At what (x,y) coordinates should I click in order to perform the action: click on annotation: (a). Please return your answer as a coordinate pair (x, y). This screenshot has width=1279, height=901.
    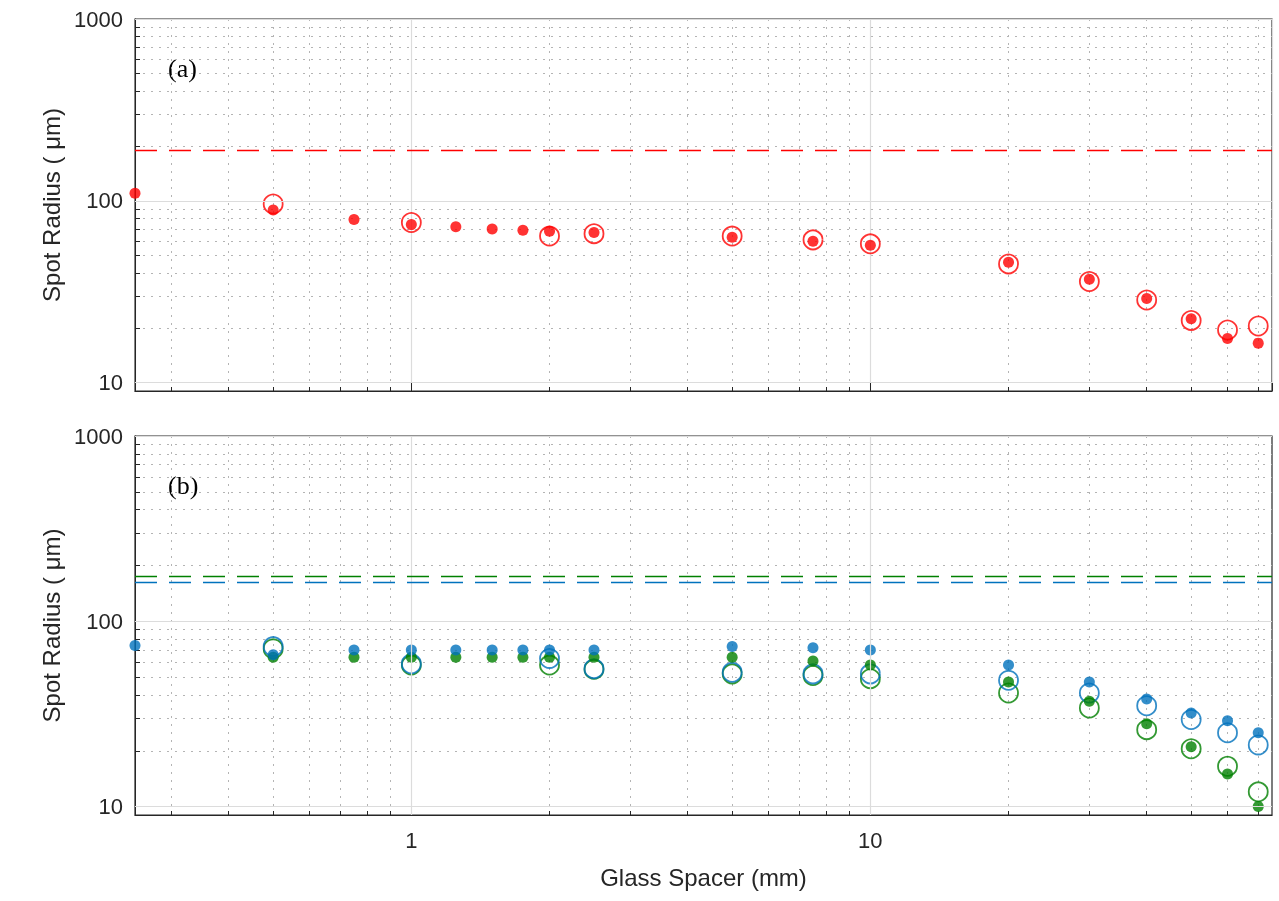
    Looking at the image, I should click on (182, 68).